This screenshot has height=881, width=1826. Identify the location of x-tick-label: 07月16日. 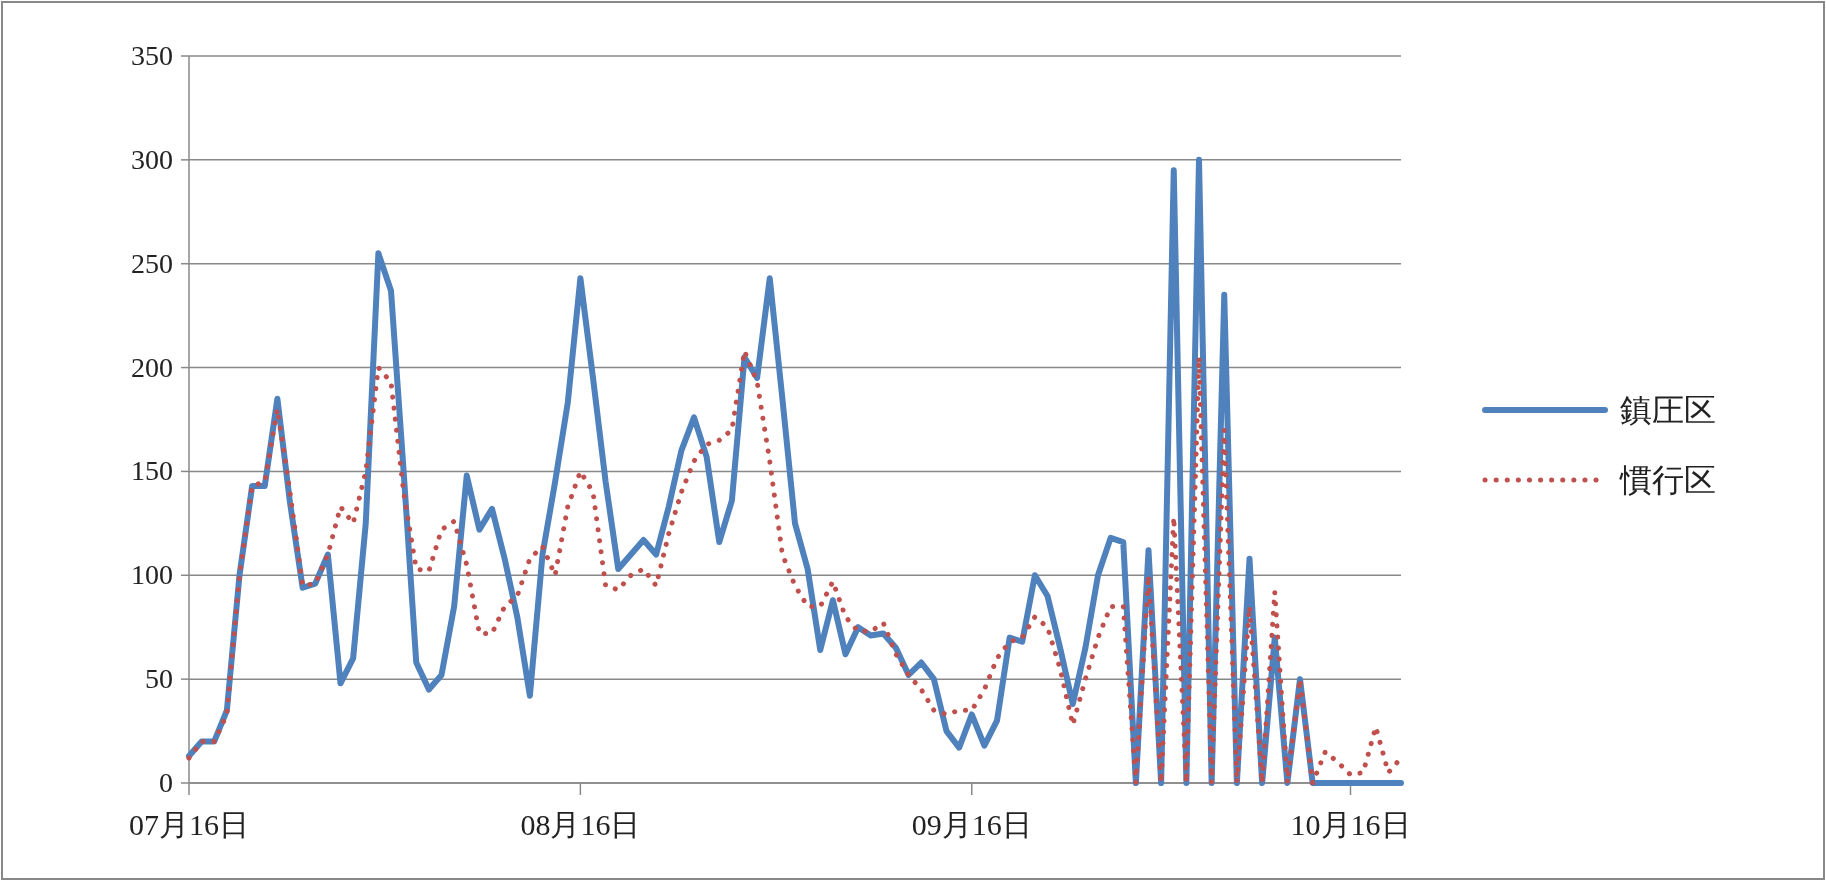
(189, 824).